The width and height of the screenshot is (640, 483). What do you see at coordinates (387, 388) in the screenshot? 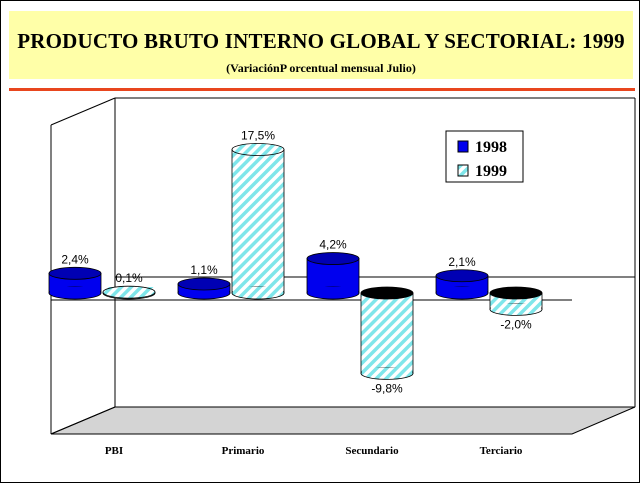
I see `data-label: -9,8%` at bounding box center [387, 388].